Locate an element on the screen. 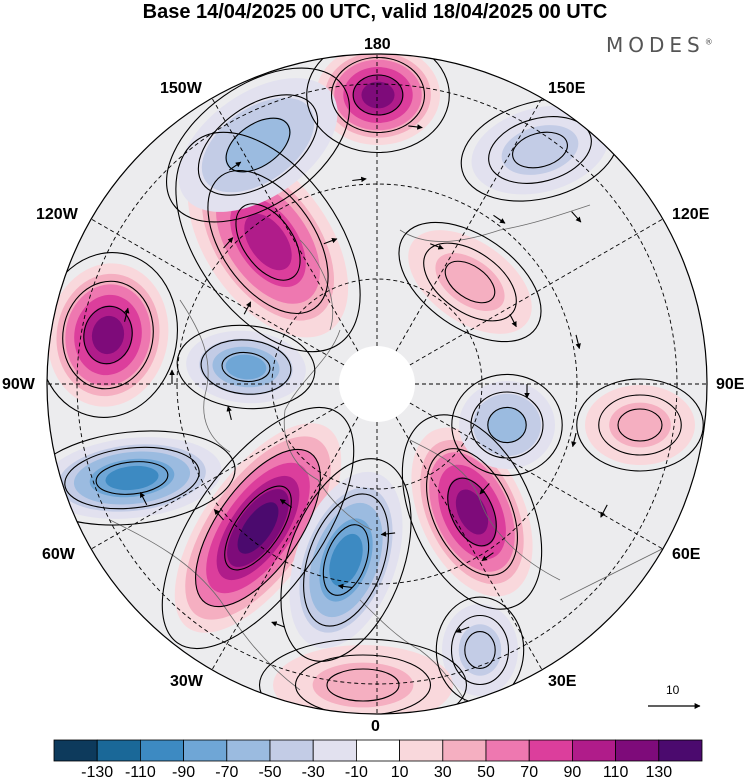 The width and height of the screenshot is (750, 783). anomaly-negative-hudson is located at coordinates (246, 367).